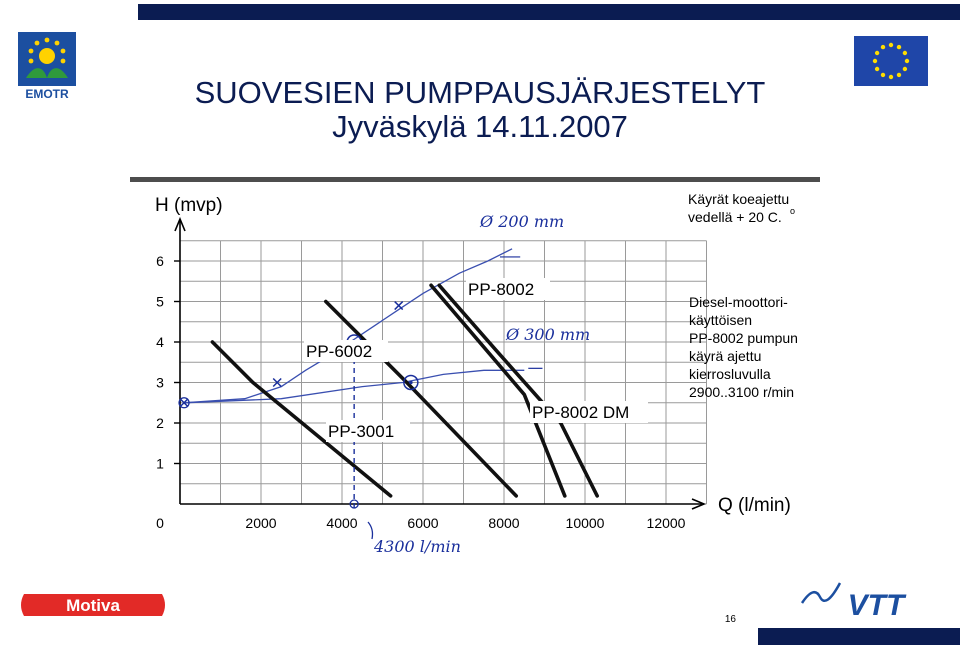  What do you see at coordinates (189, 205) in the screenshot?
I see `y-axis-label: H (mvp)` at bounding box center [189, 205].